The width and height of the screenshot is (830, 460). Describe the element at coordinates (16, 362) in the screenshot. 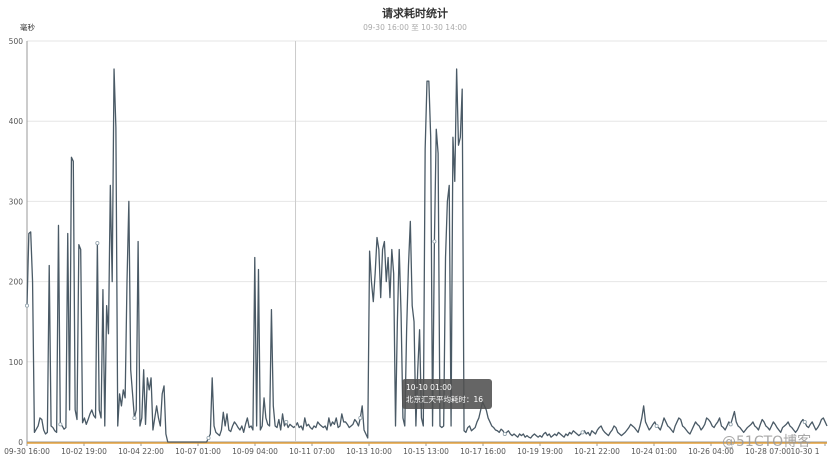

I see `y-tick-label: 100` at that location.